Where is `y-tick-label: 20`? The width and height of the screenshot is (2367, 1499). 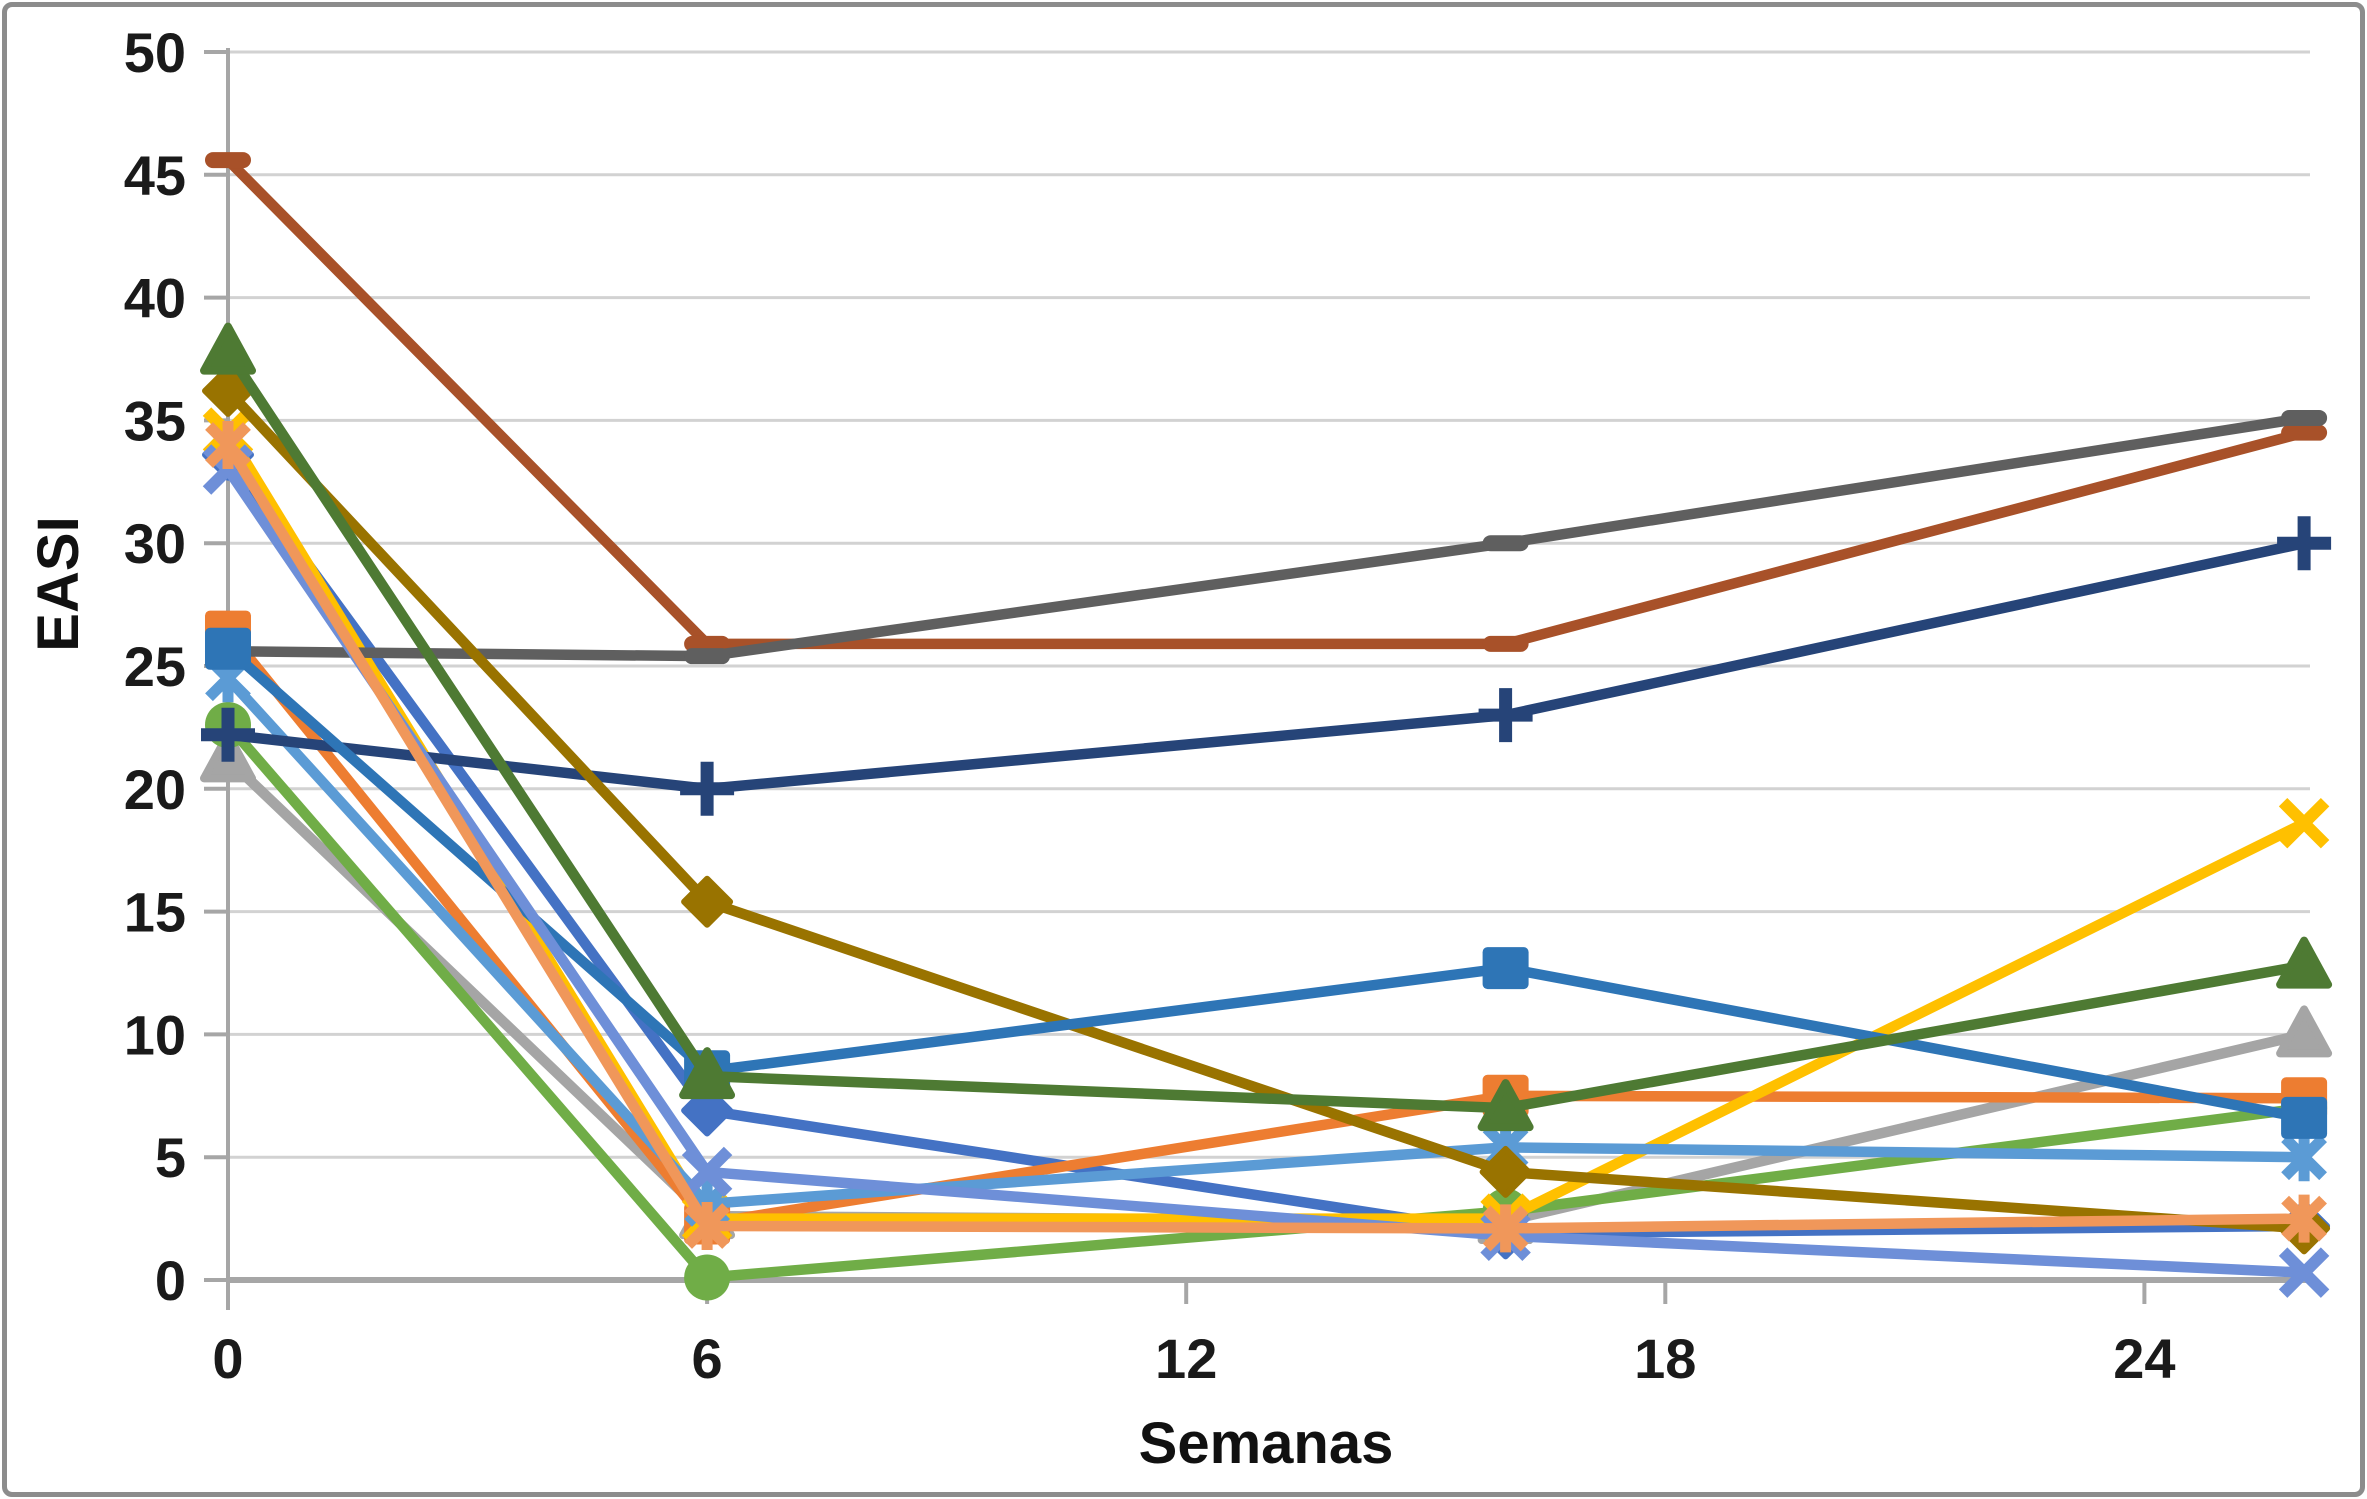 y-tick-label: 20 is located at coordinates (155, 789).